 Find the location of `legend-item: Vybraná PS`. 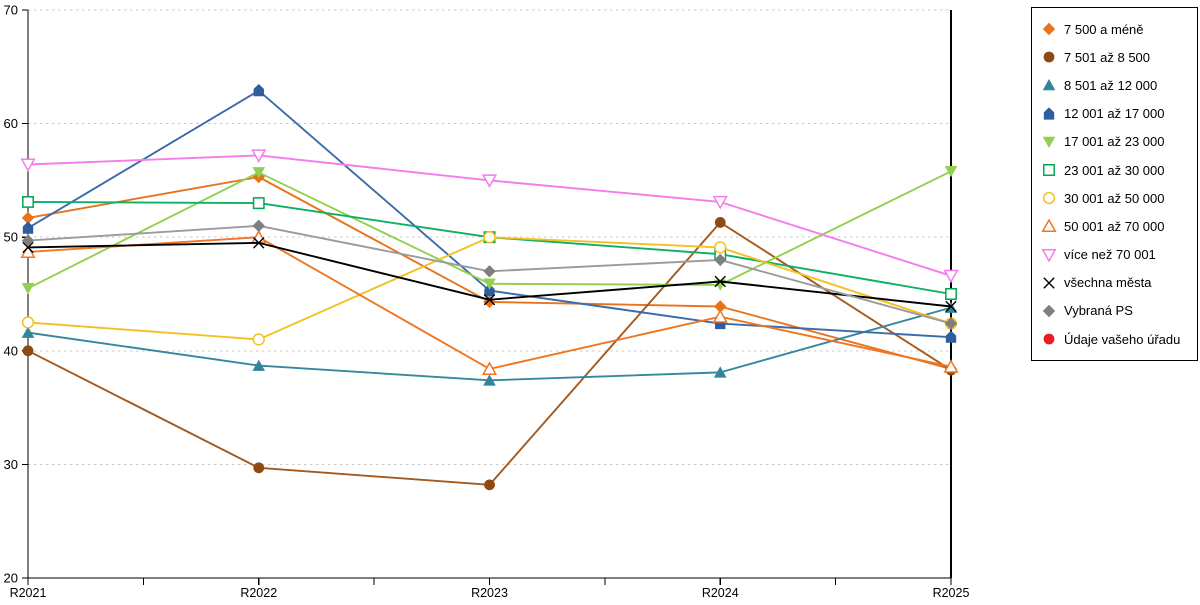

legend-item: Vybraná PS is located at coordinates (1116, 311).